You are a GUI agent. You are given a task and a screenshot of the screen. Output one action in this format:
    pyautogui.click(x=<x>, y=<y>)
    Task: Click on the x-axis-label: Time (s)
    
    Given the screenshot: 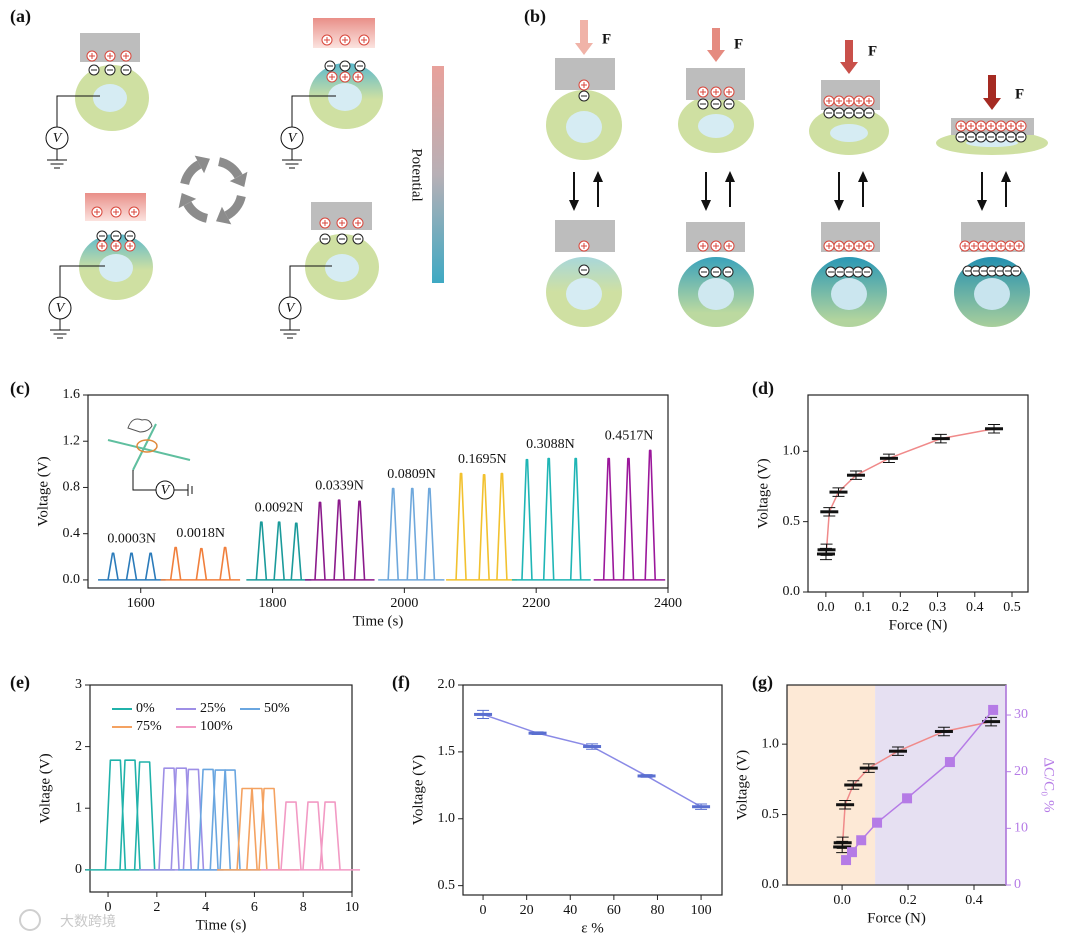 What is the action you would take?
    pyautogui.click(x=221, y=925)
    